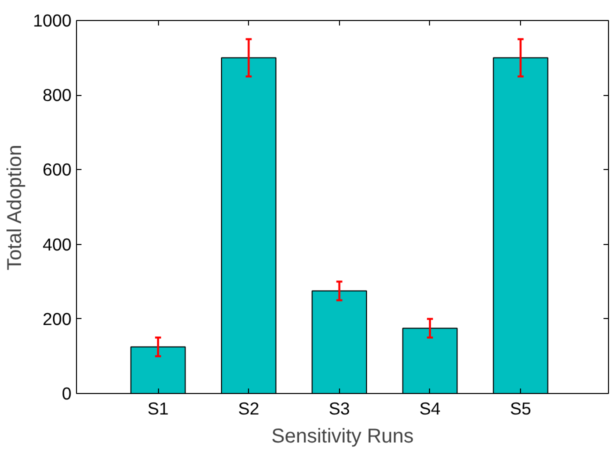  I want to click on x-axis-title: Sensitivity Runs, so click(342, 437).